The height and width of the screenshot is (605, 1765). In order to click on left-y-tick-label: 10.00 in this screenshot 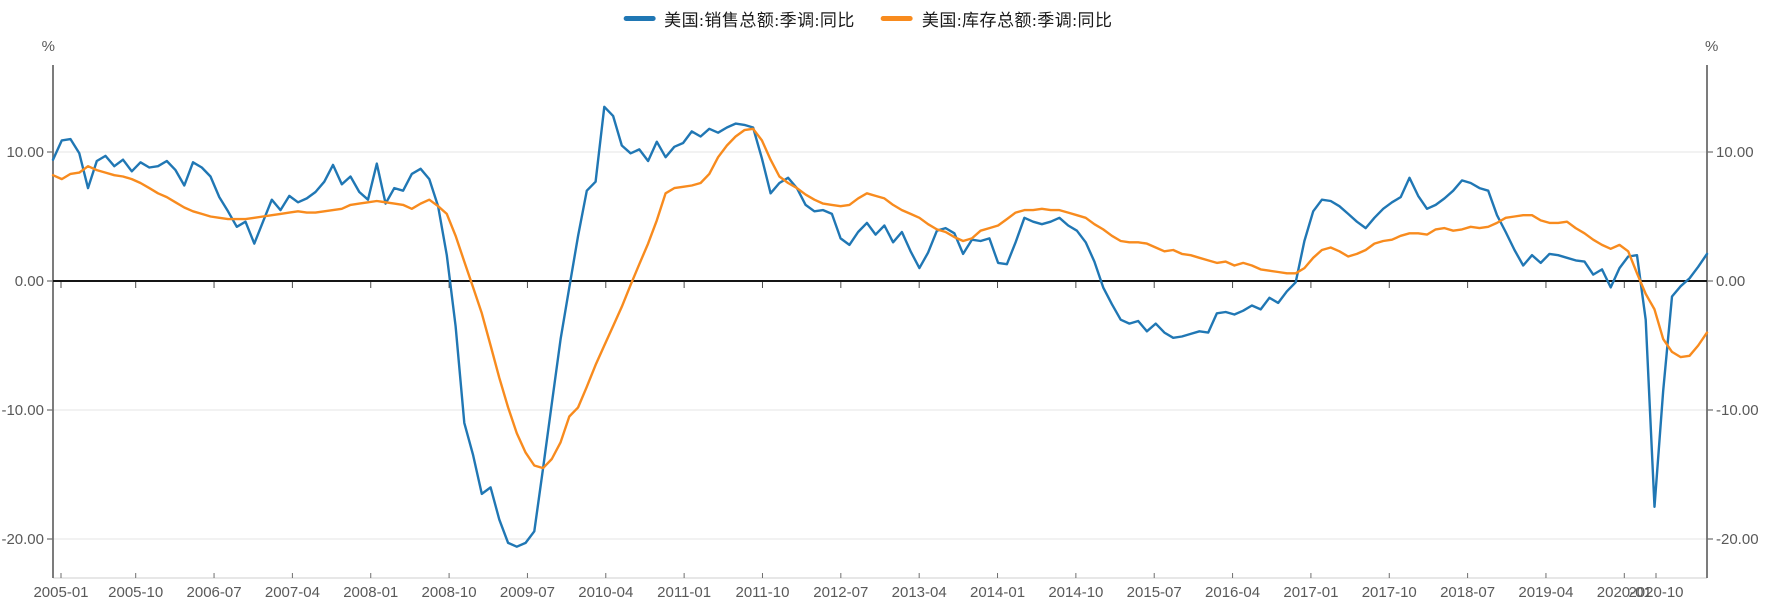, I will do `click(25, 152)`.